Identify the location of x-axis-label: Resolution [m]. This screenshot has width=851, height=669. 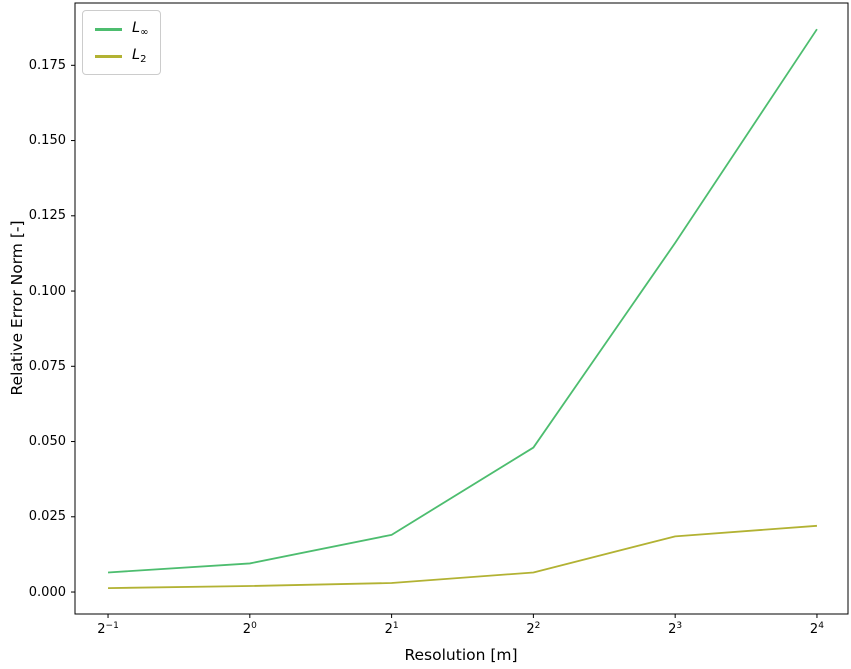
(461, 655).